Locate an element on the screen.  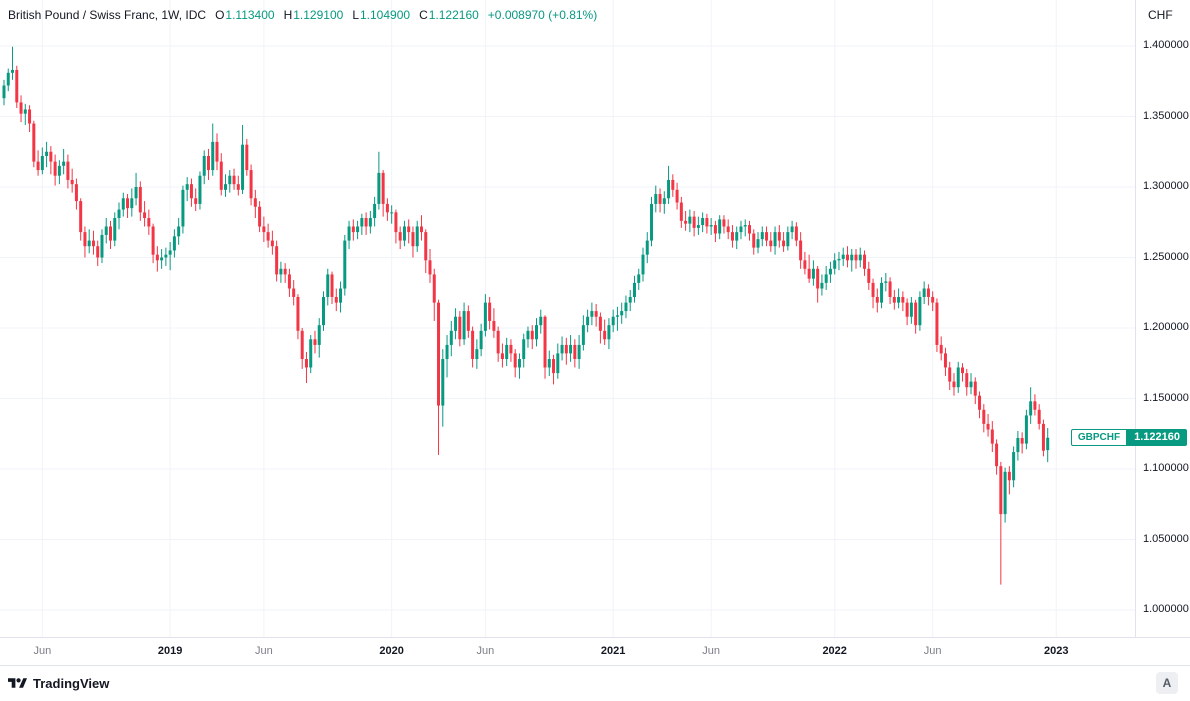
tradingview-attribution-link: TradingView is located at coordinates (58, 683).